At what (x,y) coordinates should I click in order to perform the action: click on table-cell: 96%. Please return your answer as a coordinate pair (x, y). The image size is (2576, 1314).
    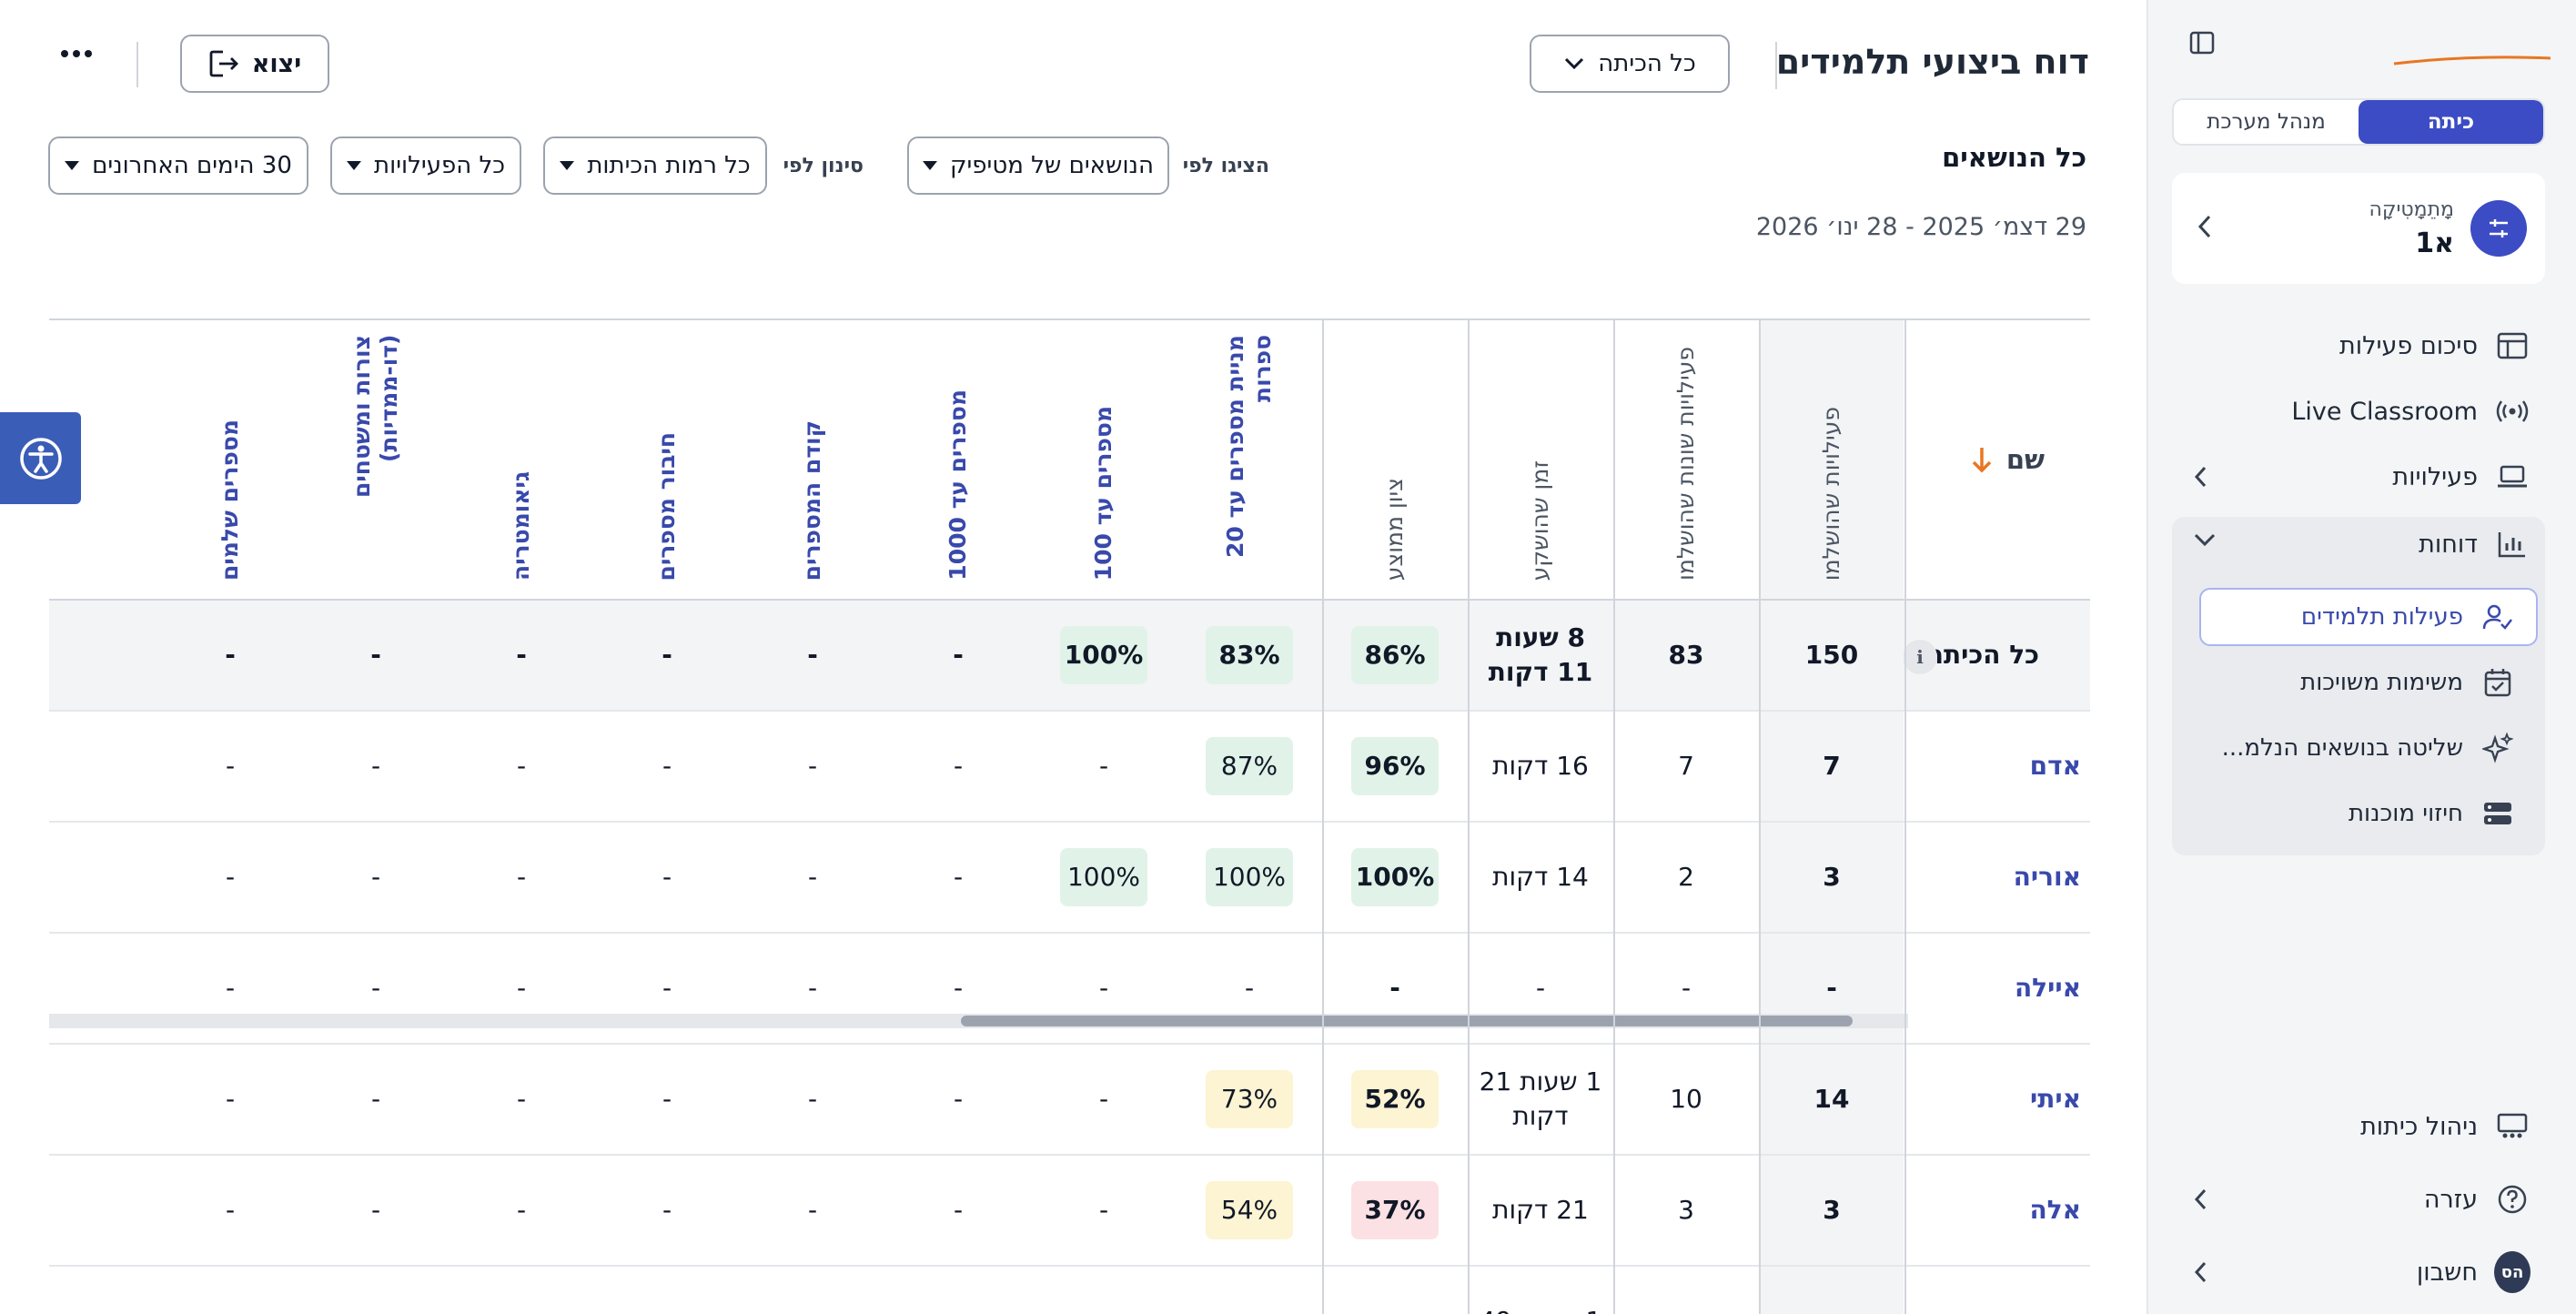
    Looking at the image, I should click on (1395, 766).